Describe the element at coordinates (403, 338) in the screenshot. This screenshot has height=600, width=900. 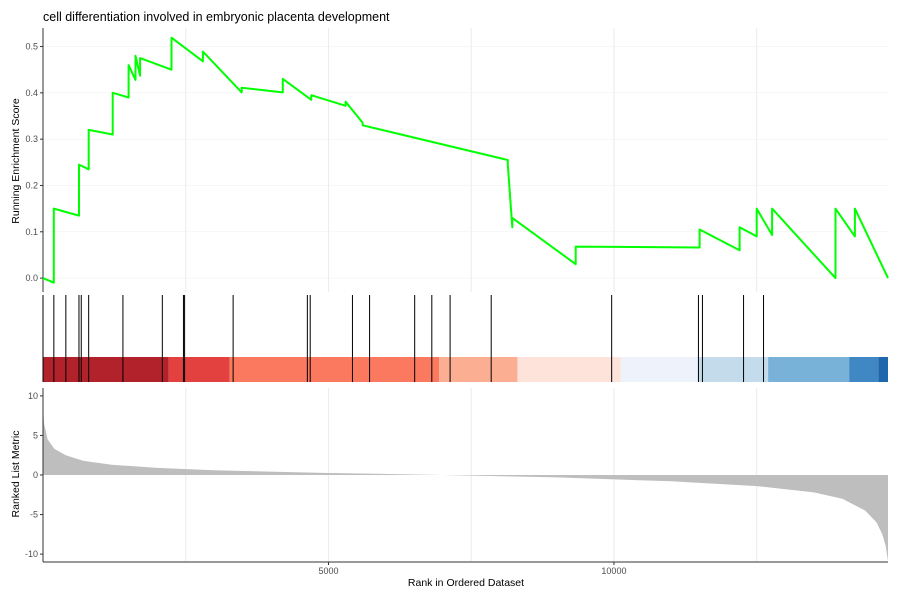
I see `hit-tick-layer` at that location.